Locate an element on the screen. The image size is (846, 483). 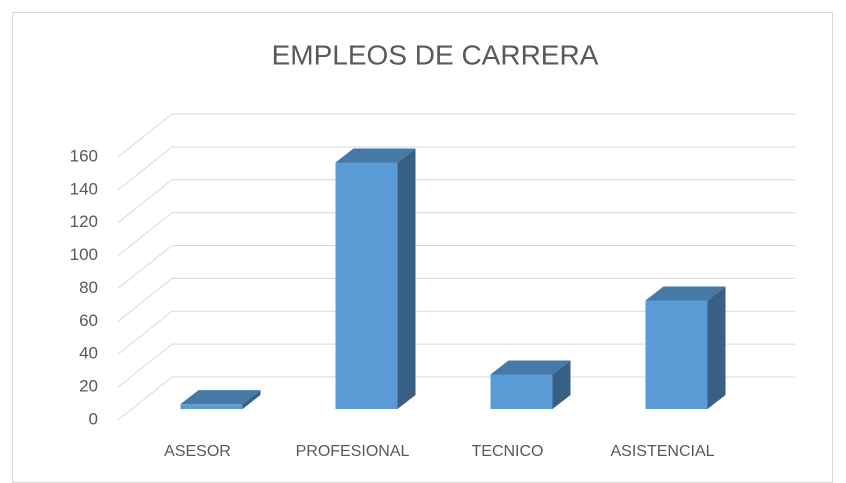
y-tick-label: 140 is located at coordinates (84, 188).